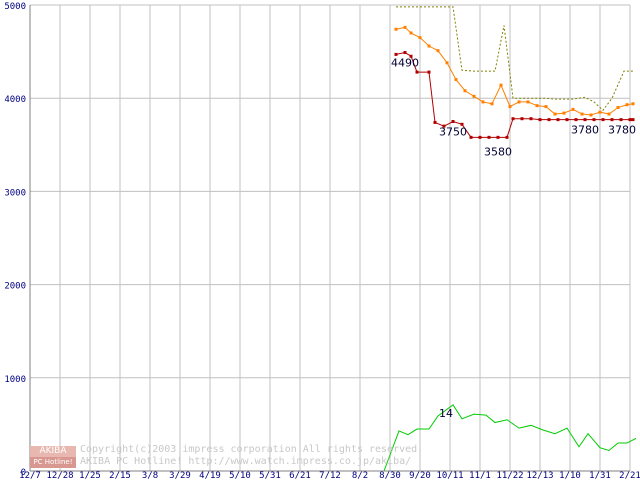 The height and width of the screenshot is (480, 640). What do you see at coordinates (15, 287) in the screenshot?
I see `y-tick-label: 2000` at bounding box center [15, 287].